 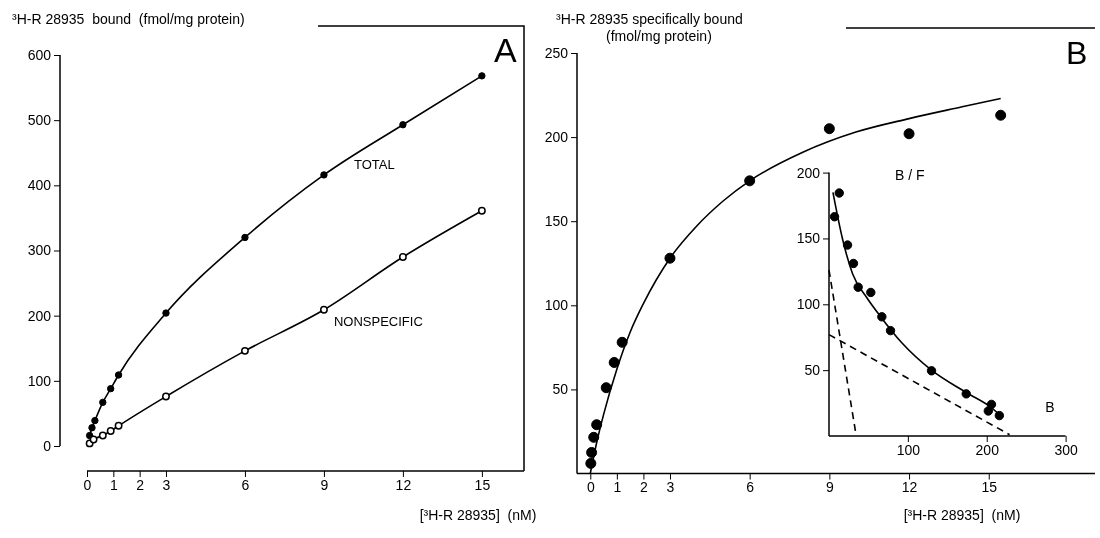 I want to click on y-tick-label: 400, so click(x=39, y=185).